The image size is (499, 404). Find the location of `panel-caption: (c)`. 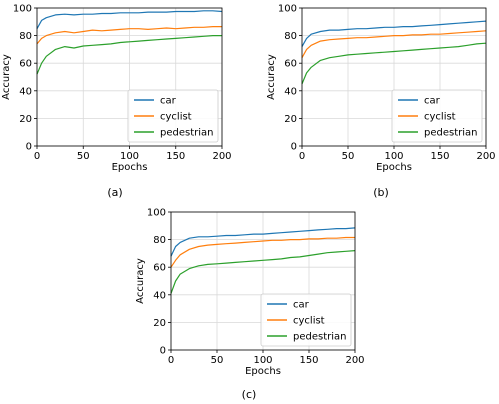

panel-caption: (c) is located at coordinates (249, 394).